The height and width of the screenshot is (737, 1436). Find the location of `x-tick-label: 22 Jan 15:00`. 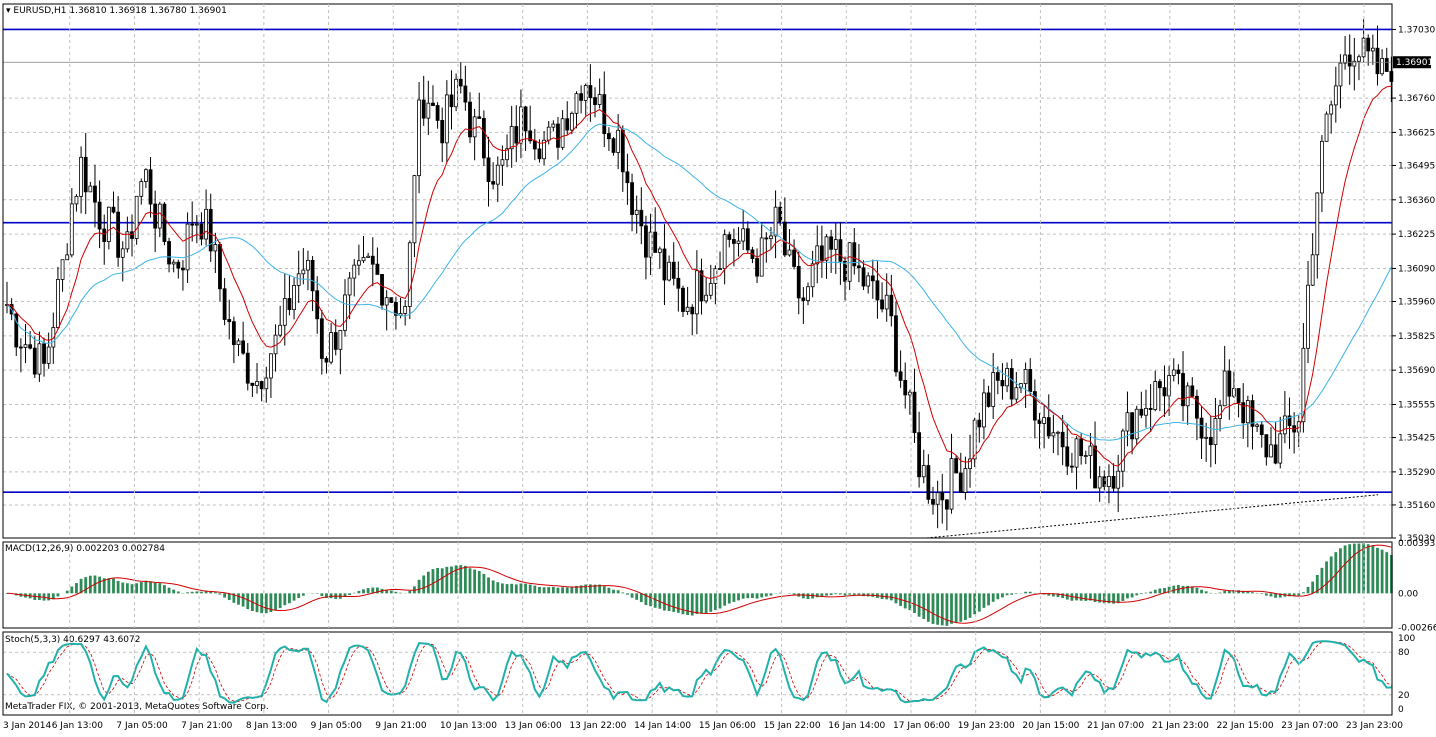

x-tick-label: 22 Jan 15:00 is located at coordinates (1245, 726).